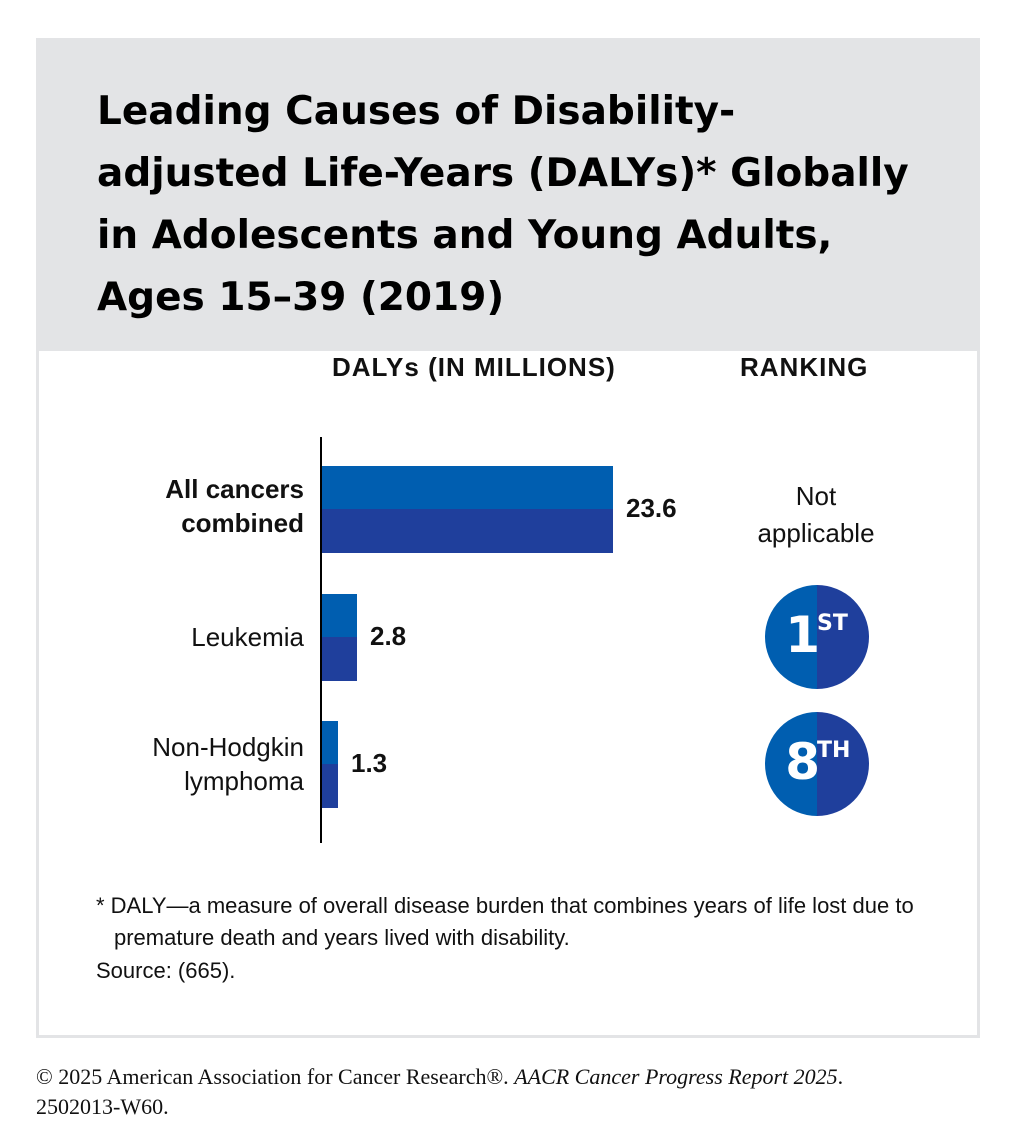 The height and width of the screenshot is (1144, 1020). I want to click on rank-suffix: ST, so click(832, 623).